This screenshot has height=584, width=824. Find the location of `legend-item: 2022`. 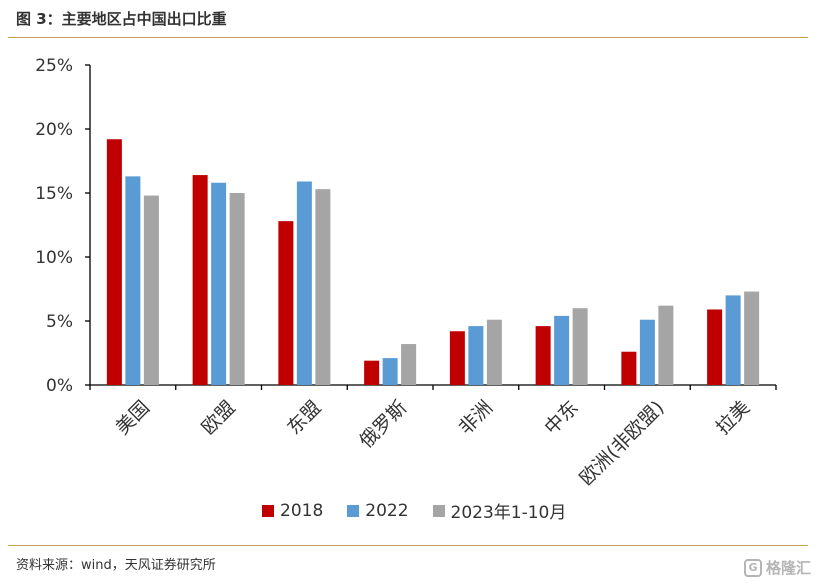

legend-item: 2022 is located at coordinates (378, 510).